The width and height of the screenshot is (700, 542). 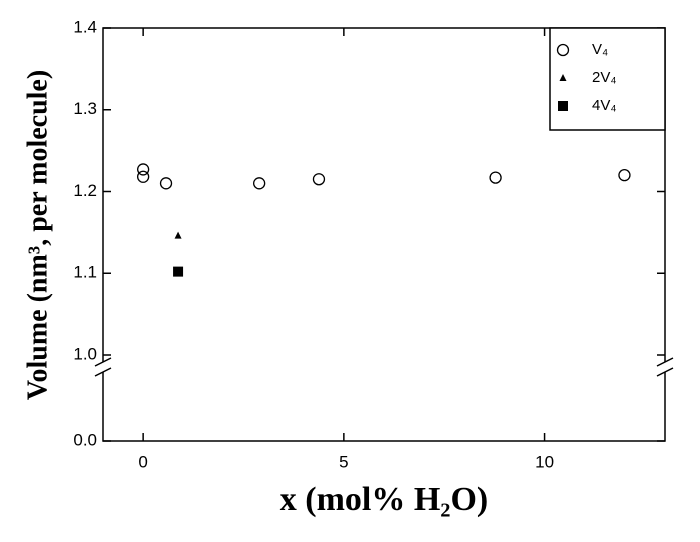 I want to click on y-tick-label: 1.1, so click(x=85, y=272).